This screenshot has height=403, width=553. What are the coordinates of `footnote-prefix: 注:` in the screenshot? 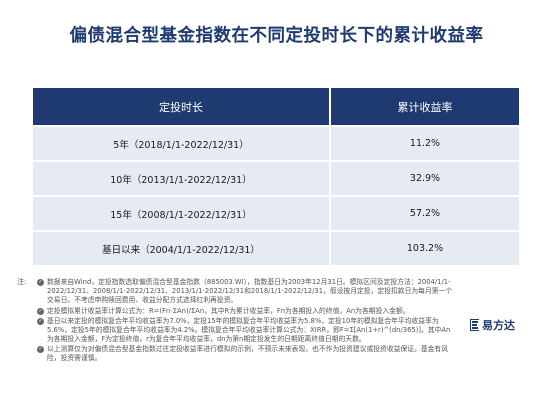 It's located at (22, 282).